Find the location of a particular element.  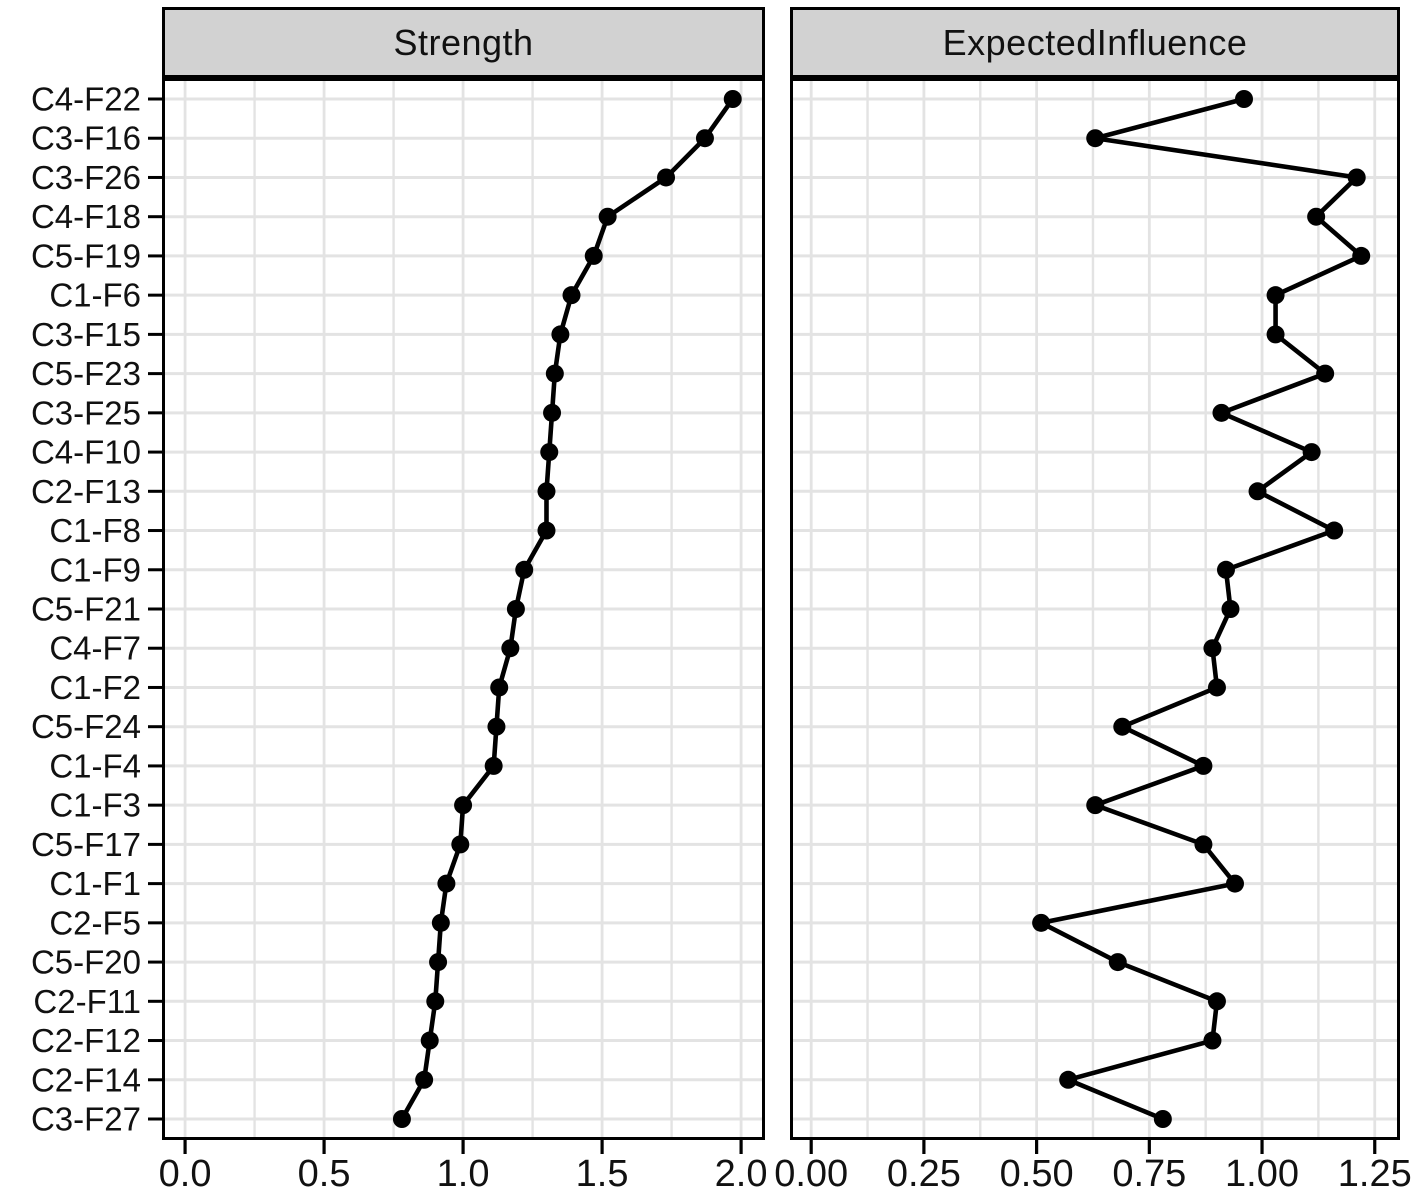

y-axis-label: C4-F18 is located at coordinates (86, 216).